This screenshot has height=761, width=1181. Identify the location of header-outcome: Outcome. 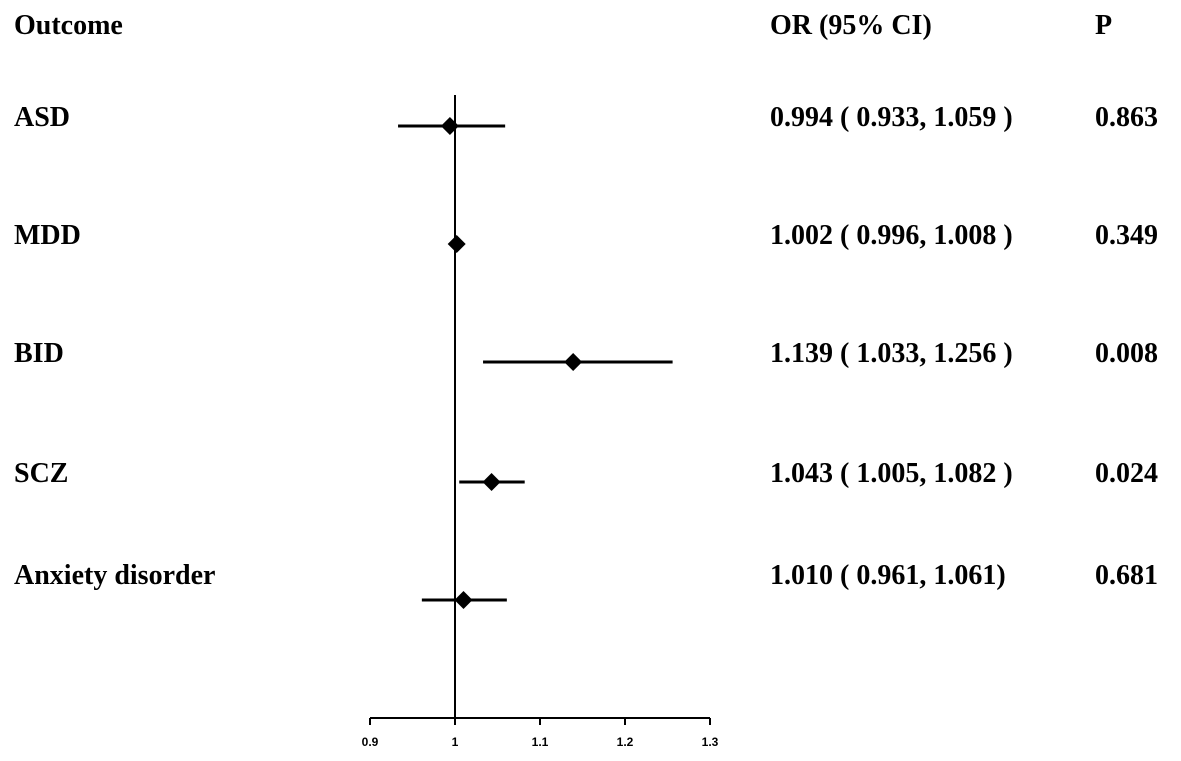
(68, 25).